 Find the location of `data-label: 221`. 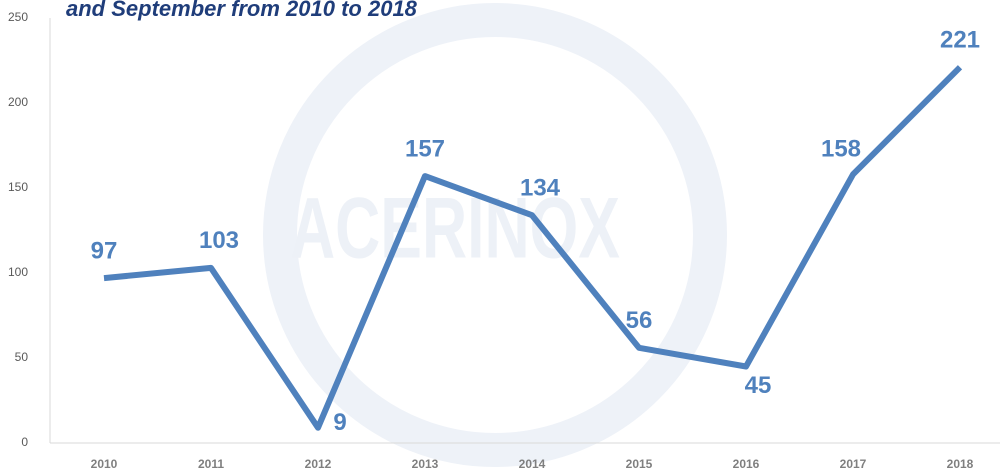

data-label: 221 is located at coordinates (960, 40).